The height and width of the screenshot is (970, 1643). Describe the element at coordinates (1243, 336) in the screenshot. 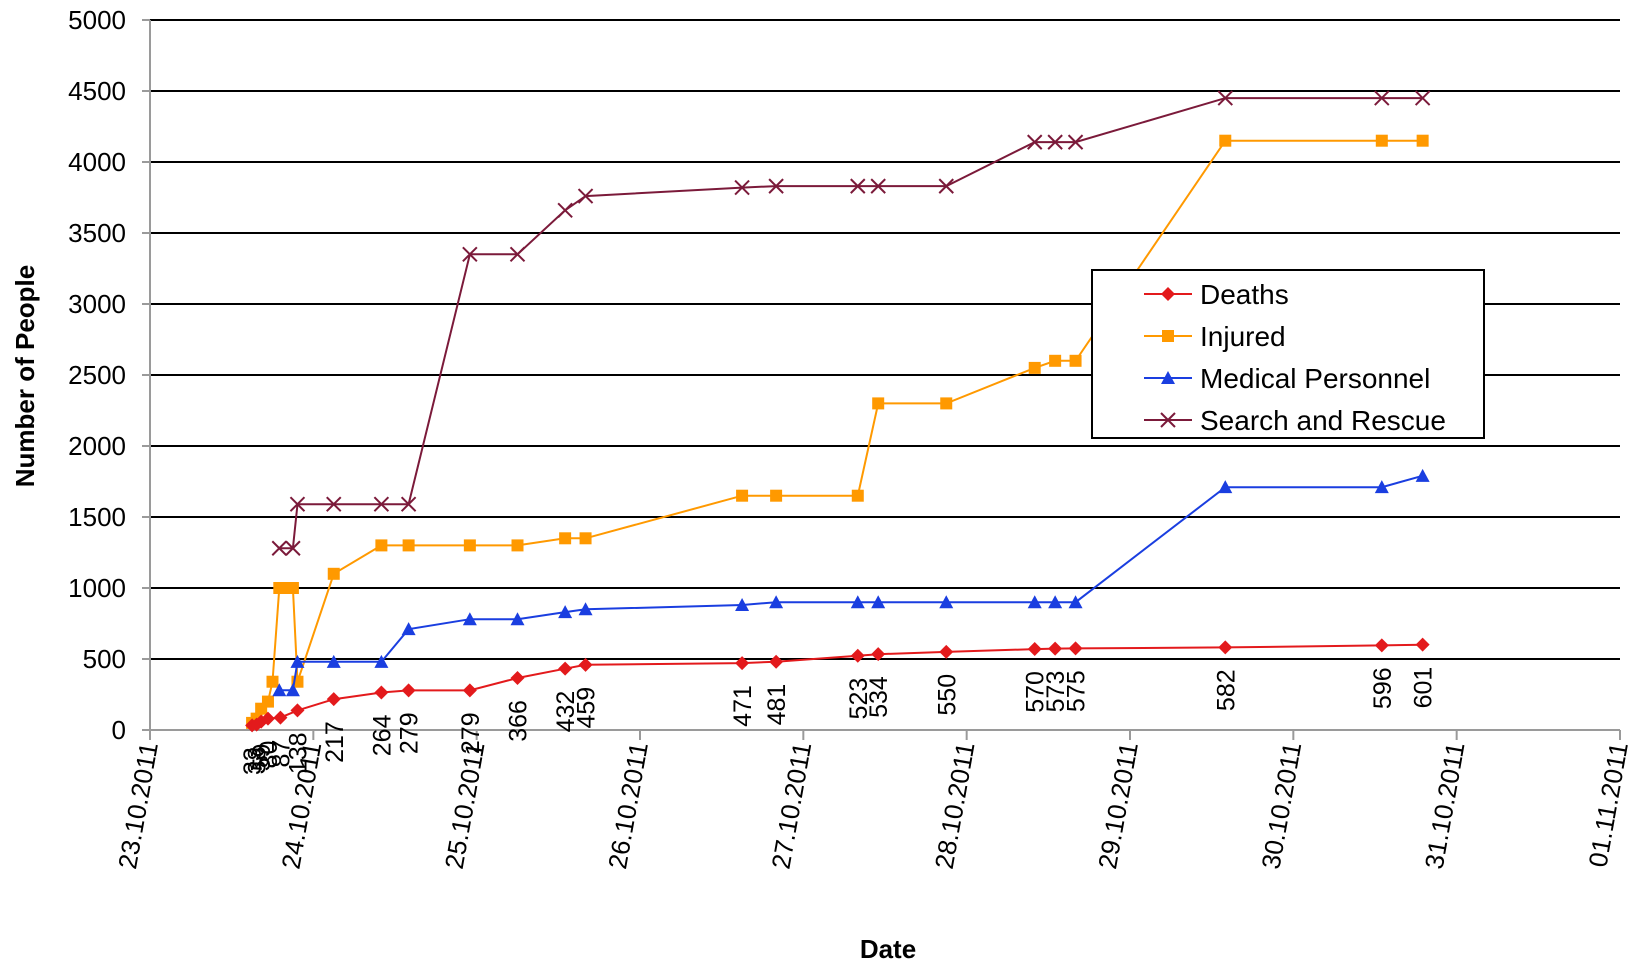

I see `legend-label: Injured` at that location.